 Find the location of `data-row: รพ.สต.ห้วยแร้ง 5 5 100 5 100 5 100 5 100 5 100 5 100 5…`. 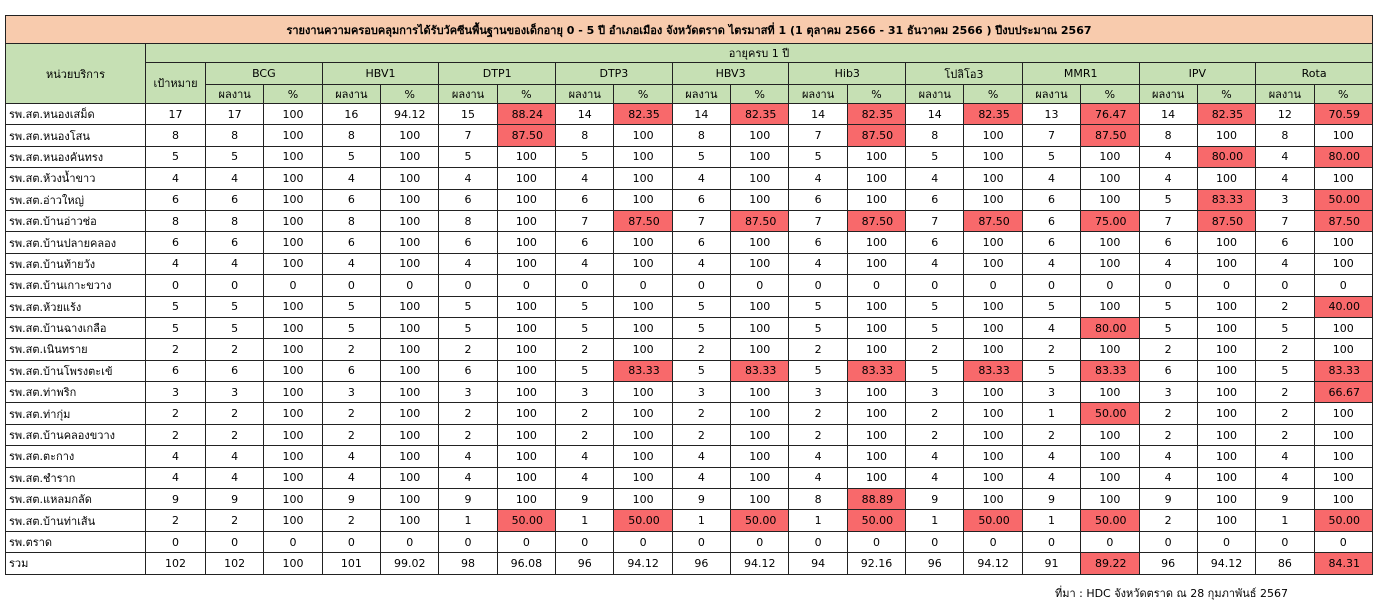

data-row: รพ.สต.ห้วยแร้ง 5 5 100 5 100 5 100 5 100 5 100 5 100 5… is located at coordinates (689, 306).